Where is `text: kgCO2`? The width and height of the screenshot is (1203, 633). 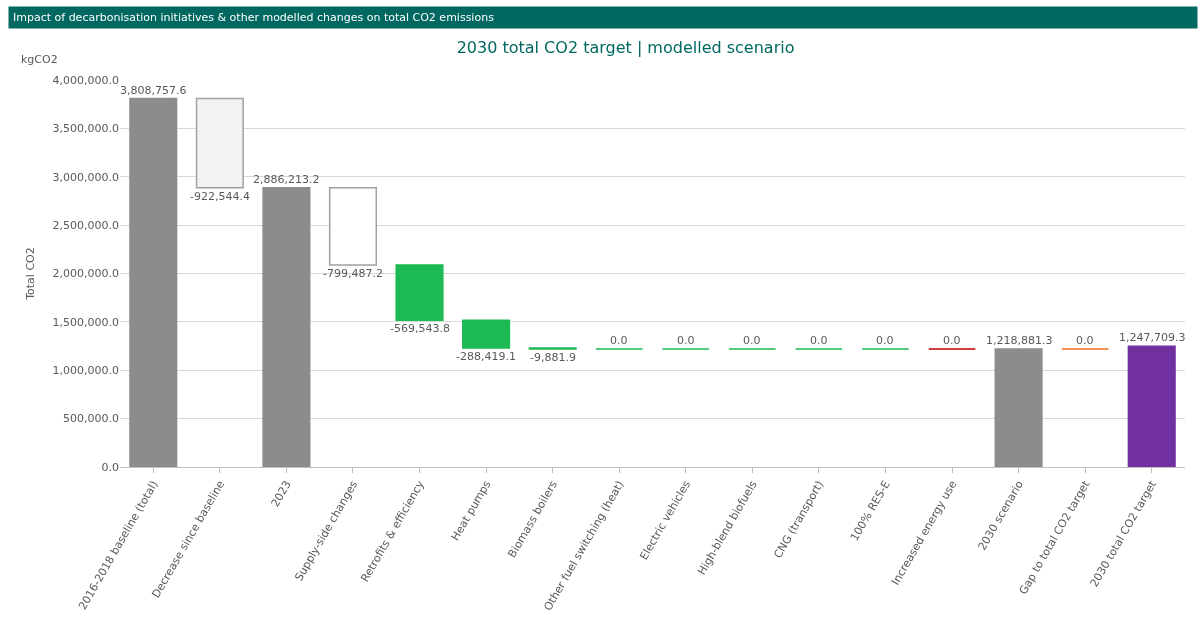
text: kgCO2 is located at coordinates (39, 59).